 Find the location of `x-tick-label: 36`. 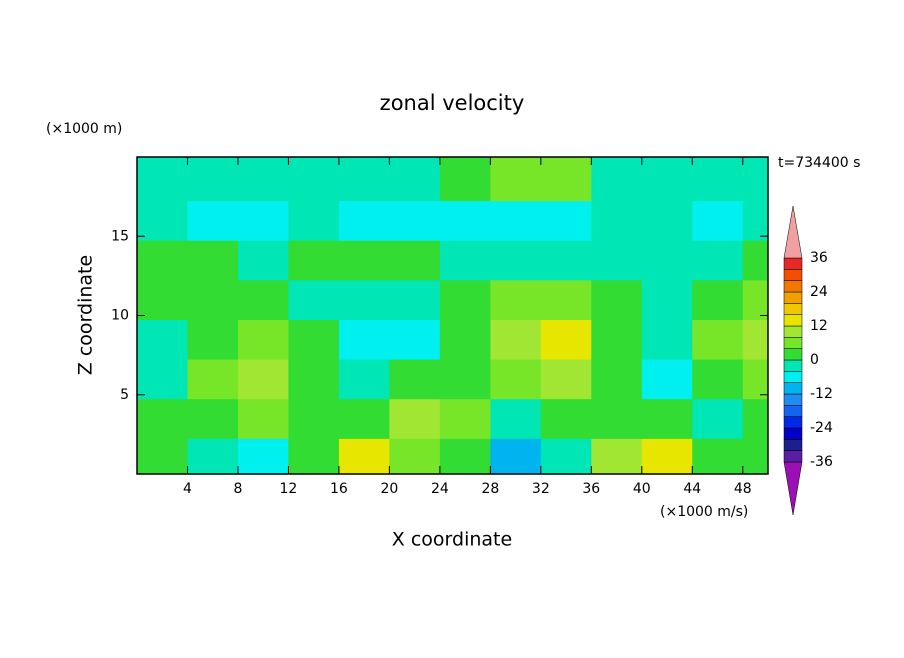

x-tick-label: 36 is located at coordinates (591, 489).